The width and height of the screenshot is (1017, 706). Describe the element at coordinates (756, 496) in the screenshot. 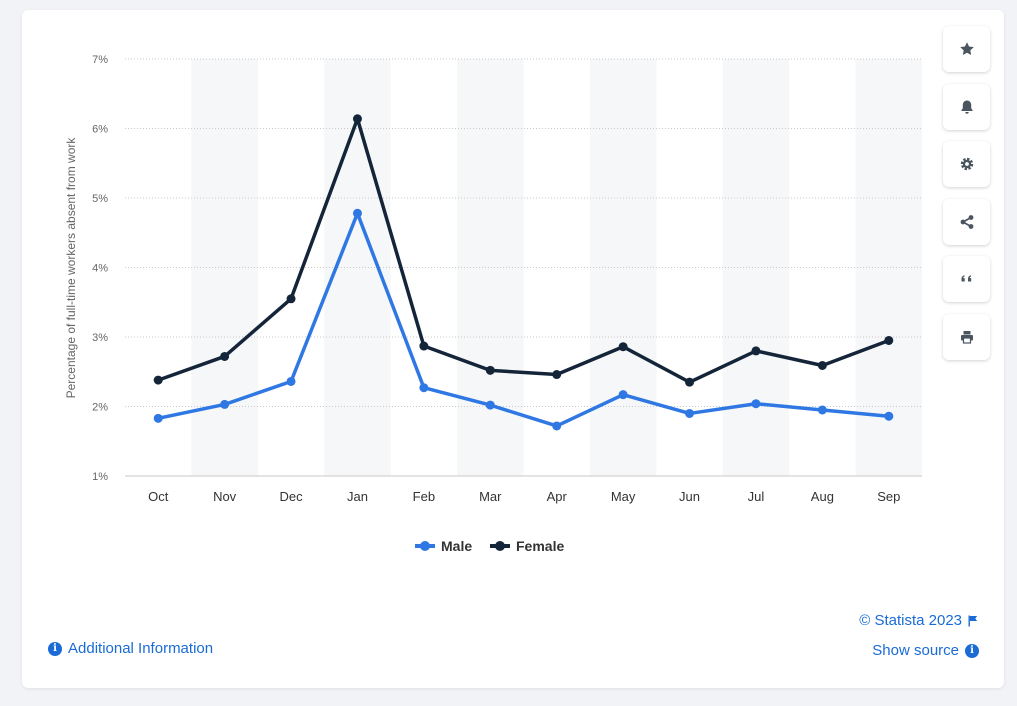

I see `x-tick-label: Jul` at that location.